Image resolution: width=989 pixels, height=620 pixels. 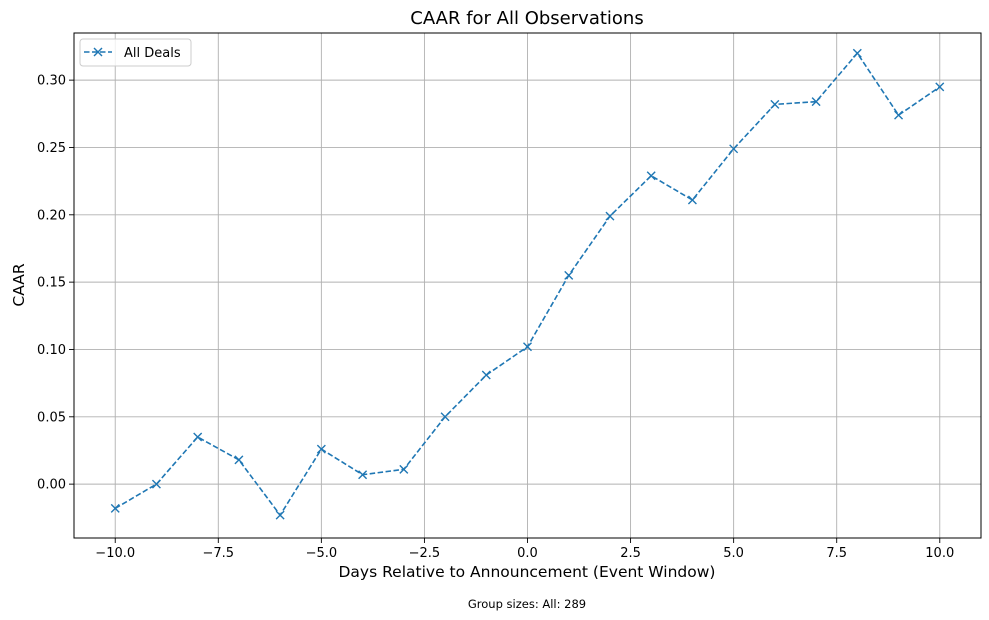 What do you see at coordinates (526, 18) in the screenshot?
I see `chart-title: CAAR for All Observations` at bounding box center [526, 18].